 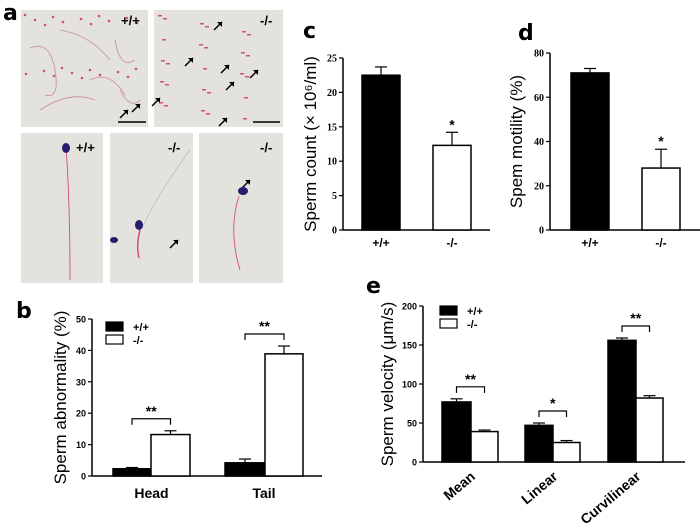 I want to click on panel-letter-b: b, so click(x=24, y=311).